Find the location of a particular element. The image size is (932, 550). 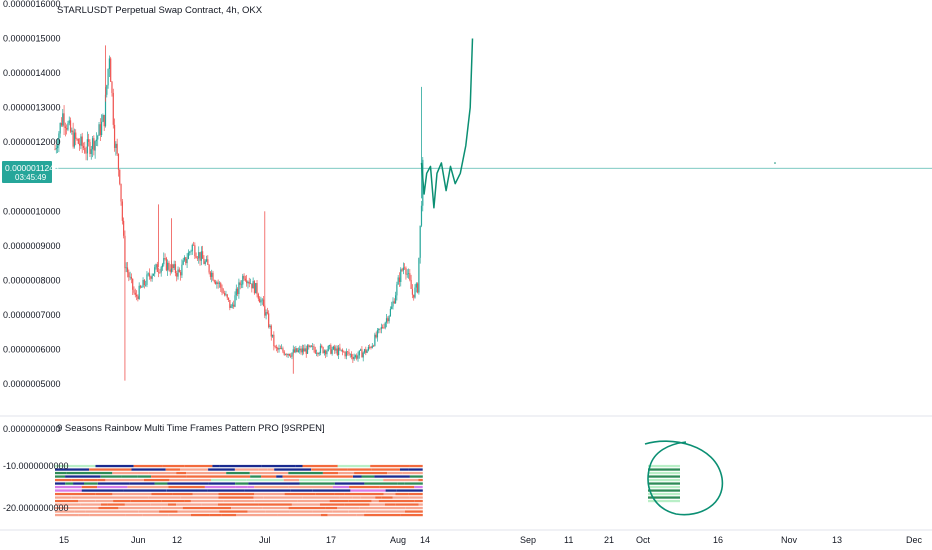

time-axis-label: Sep is located at coordinates (528, 540).